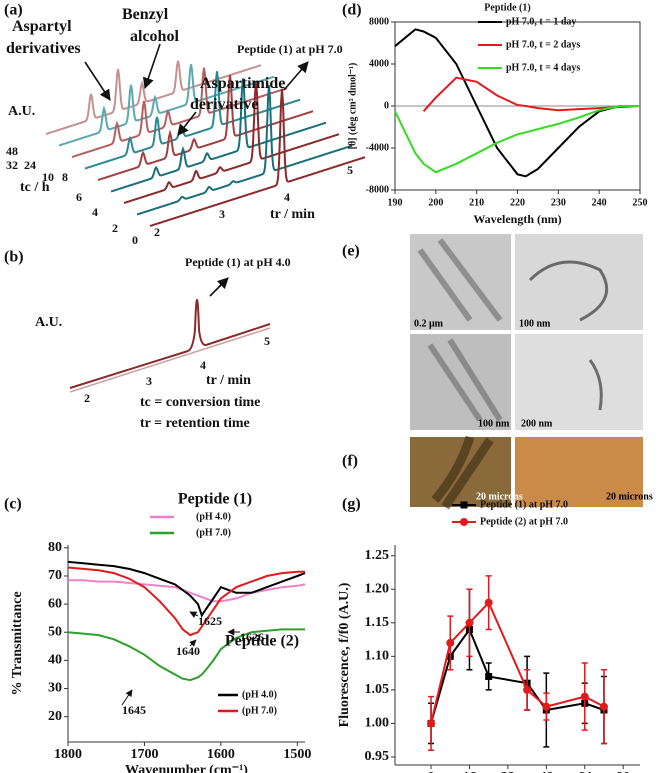  What do you see at coordinates (13, 504) in the screenshot?
I see `panel-label: (c)` at bounding box center [13, 504].